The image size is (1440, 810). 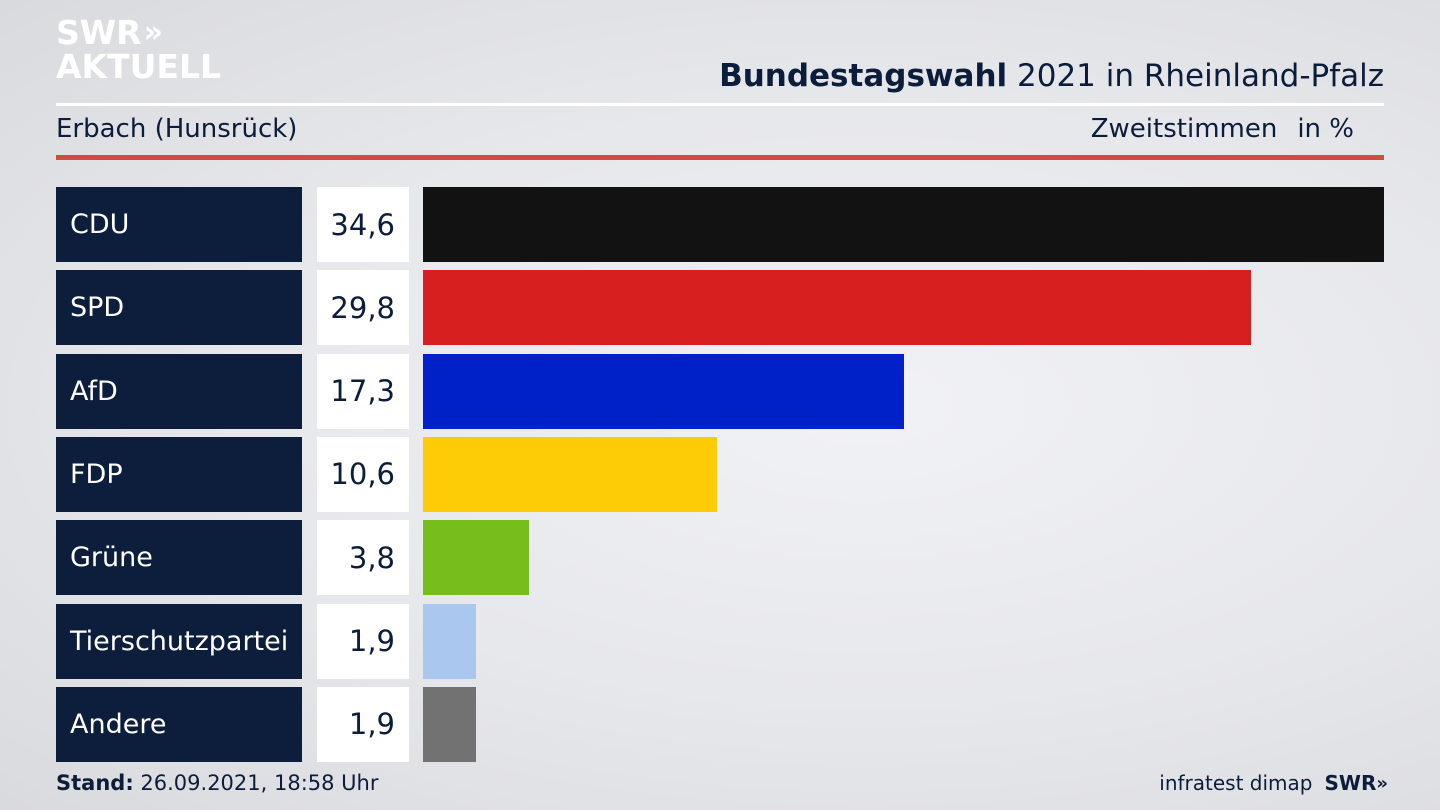 I want to click on bar-row: Grüne 3,8, so click(x=720, y=558).